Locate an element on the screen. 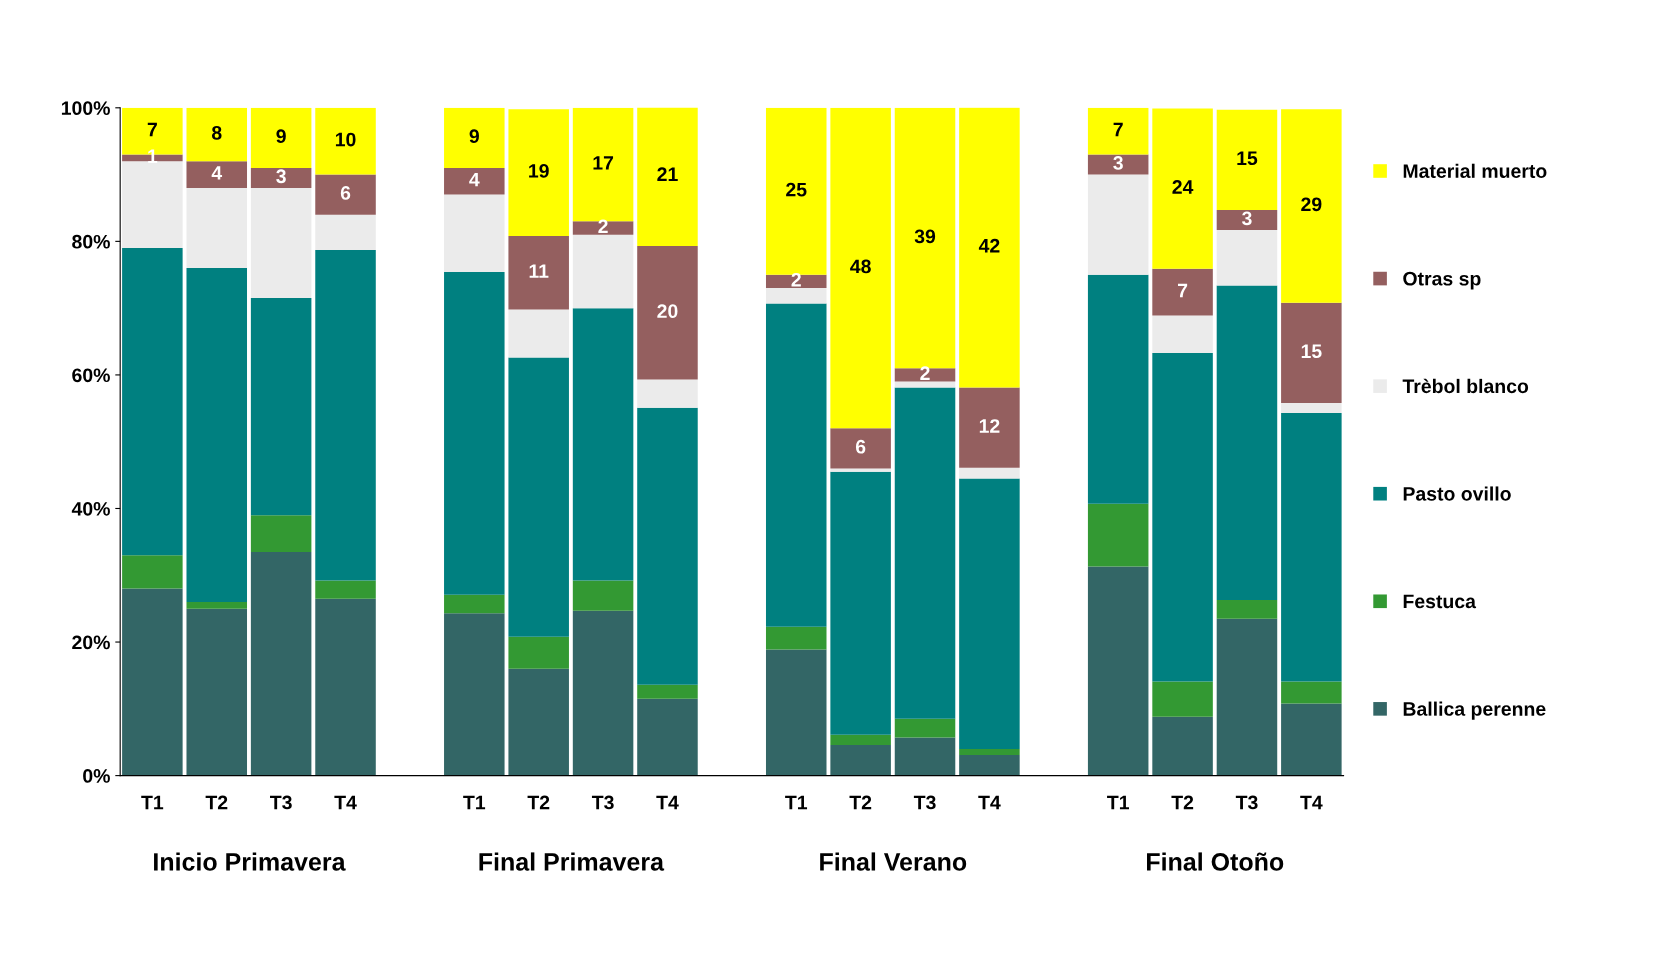 Image resolution: width=1669 pixels, height=954 pixels. data-label: 17 is located at coordinates (603, 163).